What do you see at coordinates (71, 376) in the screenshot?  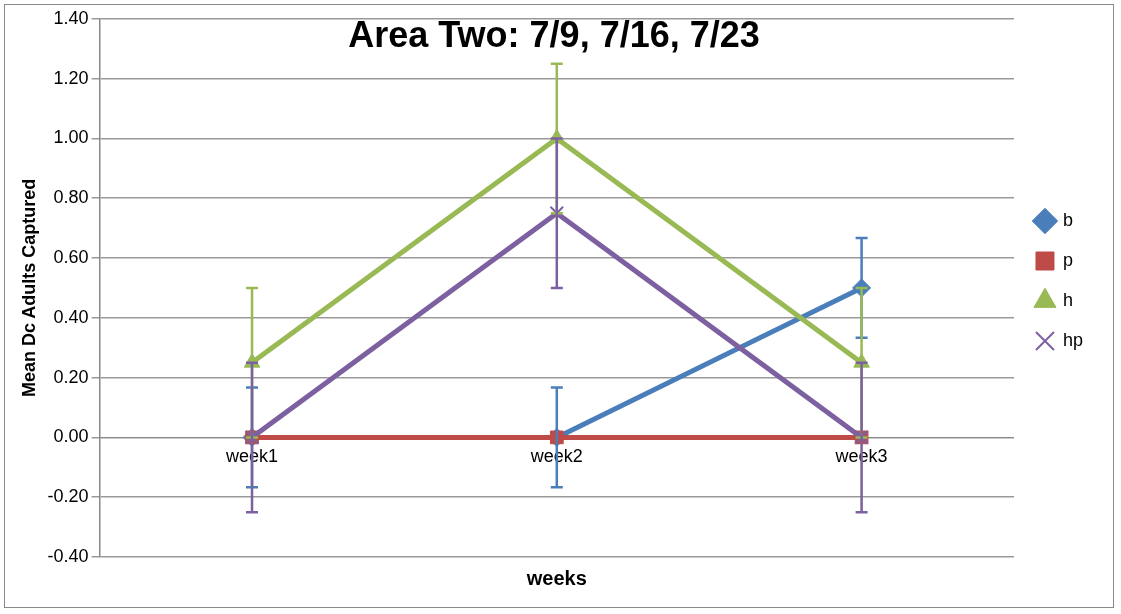 I see `y-tick-label: 0.20` at bounding box center [71, 376].